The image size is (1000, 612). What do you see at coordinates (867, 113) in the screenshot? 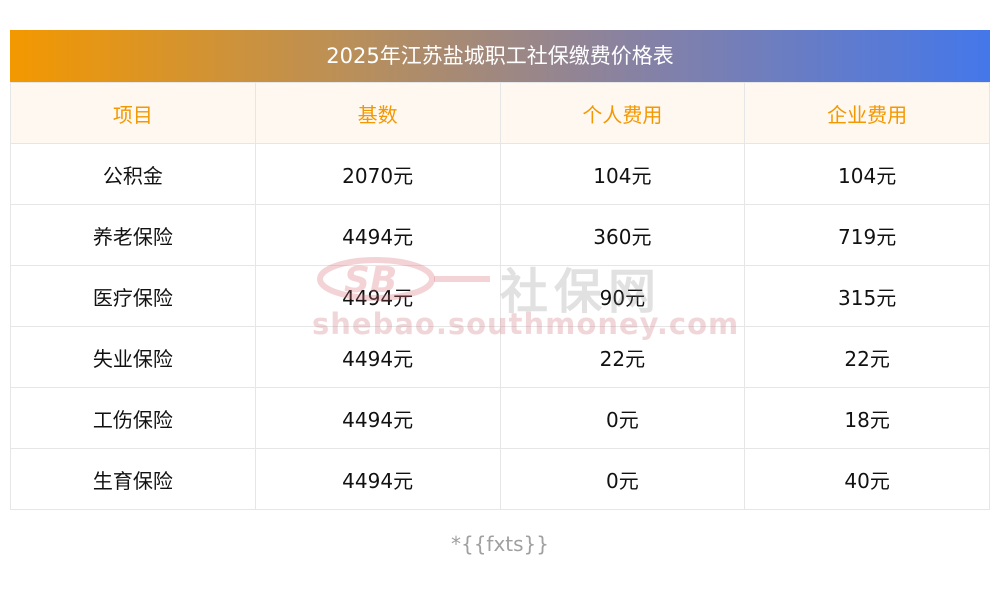
I see `header-company-cost: 企业费用` at bounding box center [867, 113].